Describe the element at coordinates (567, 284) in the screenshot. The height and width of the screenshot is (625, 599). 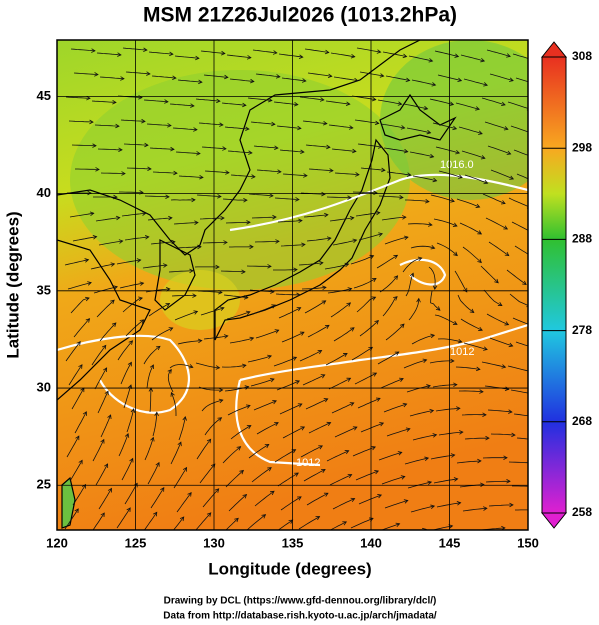
I see `colorbar-ticks: 258 268 278 288 298 308` at that location.